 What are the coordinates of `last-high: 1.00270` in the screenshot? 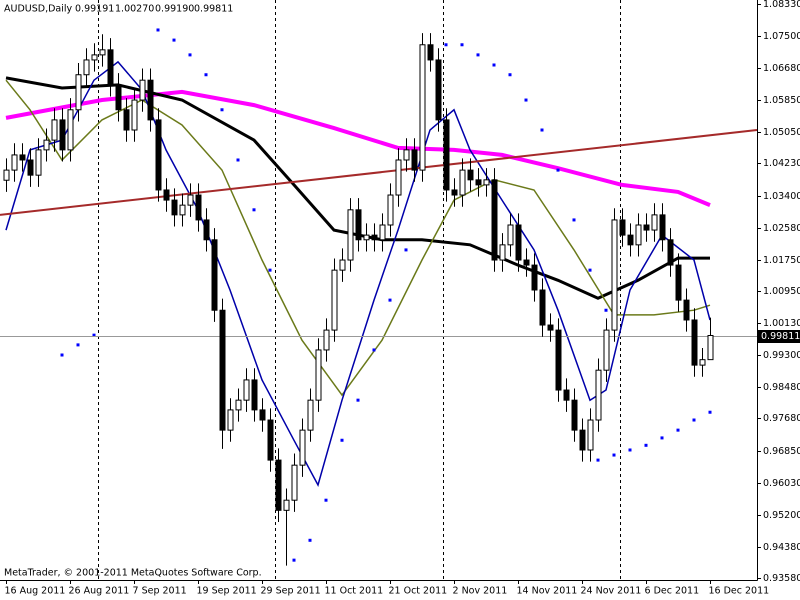 It's located at (134, 9).